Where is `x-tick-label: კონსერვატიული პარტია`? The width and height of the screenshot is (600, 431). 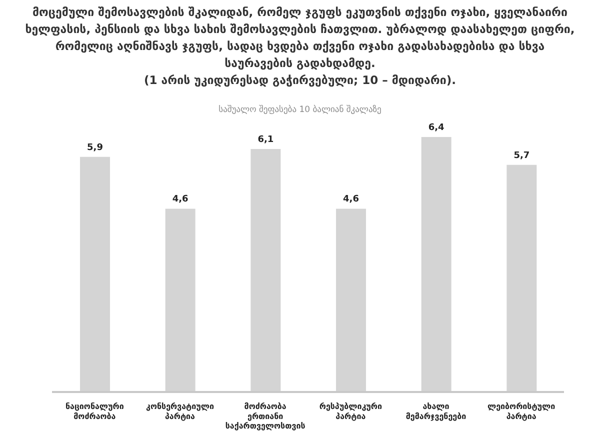 x-tick-label: კონსერვატიული პარტია is located at coordinates (180, 411).